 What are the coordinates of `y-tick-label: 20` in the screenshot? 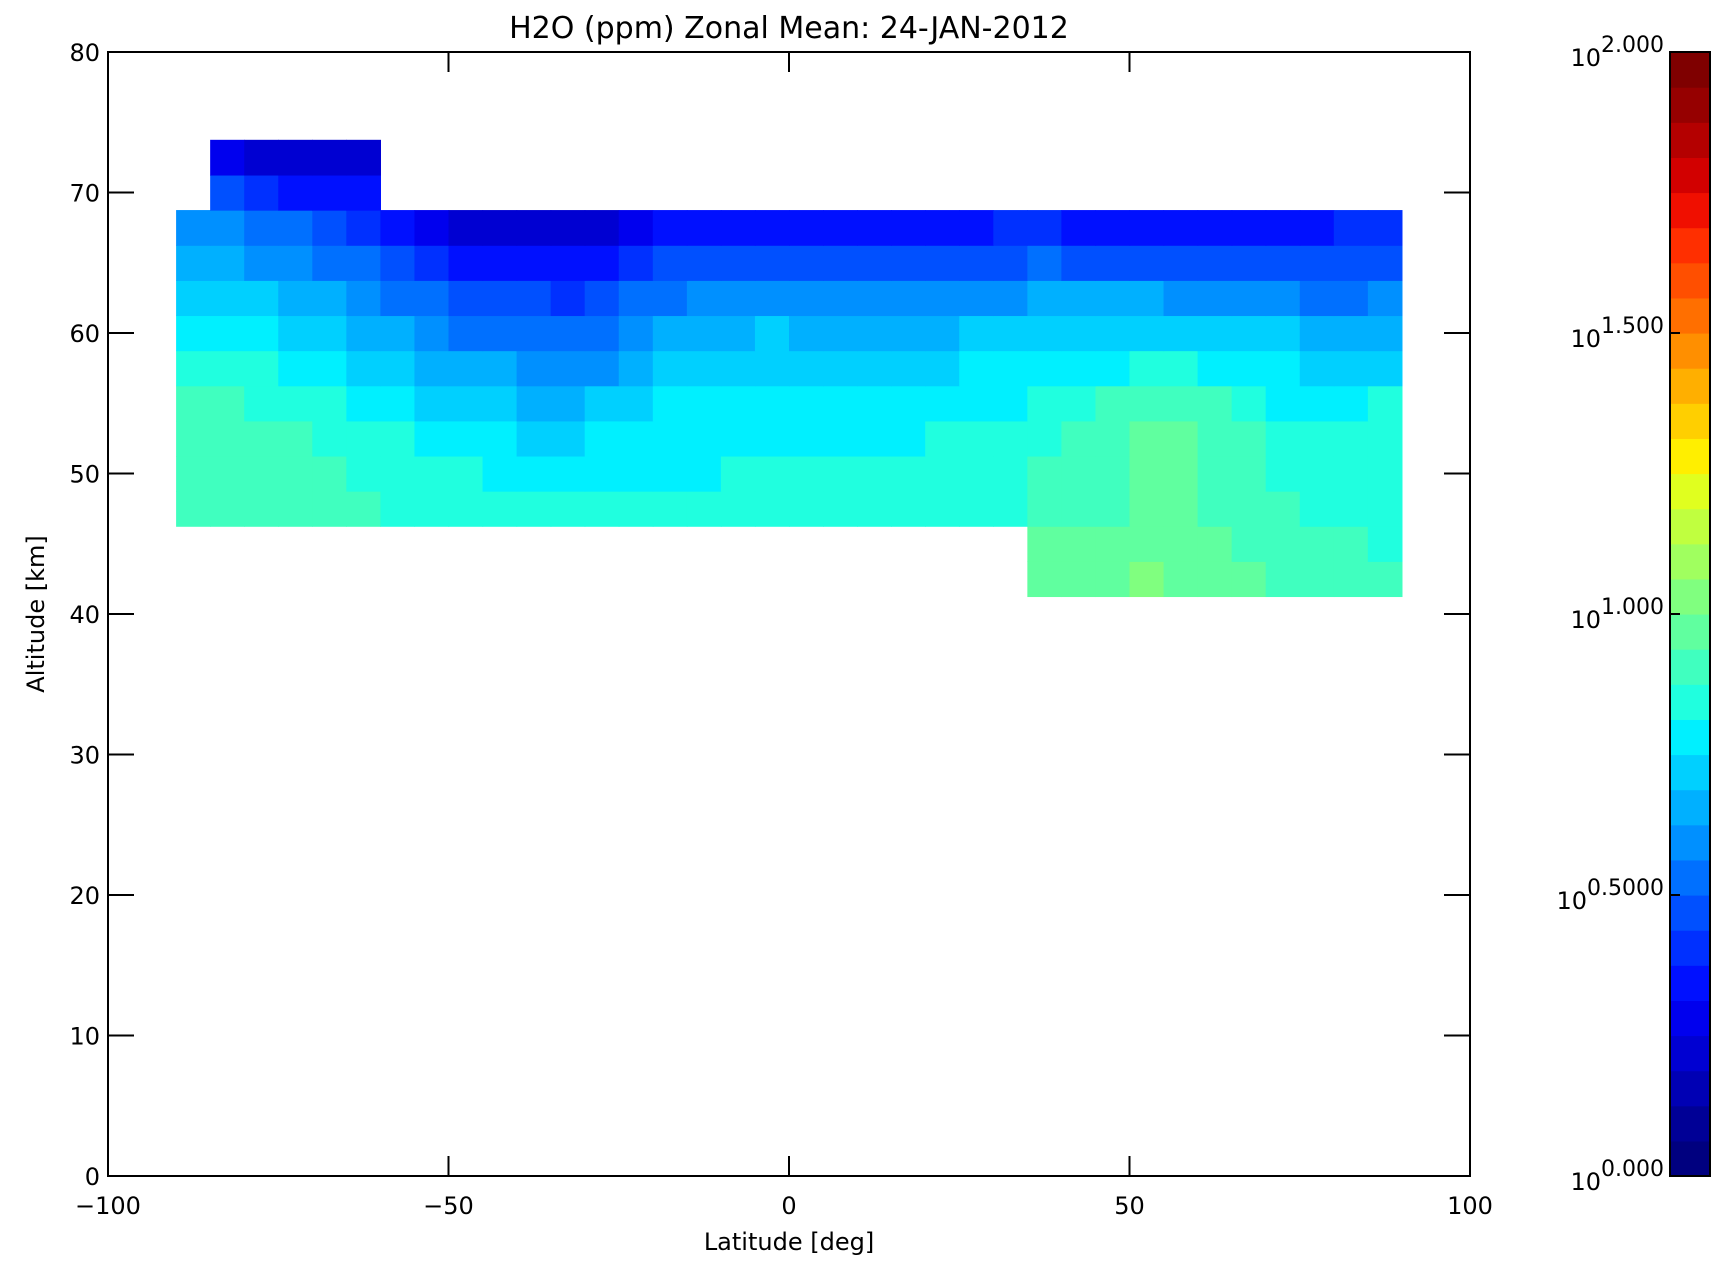 It's located at (84, 896).